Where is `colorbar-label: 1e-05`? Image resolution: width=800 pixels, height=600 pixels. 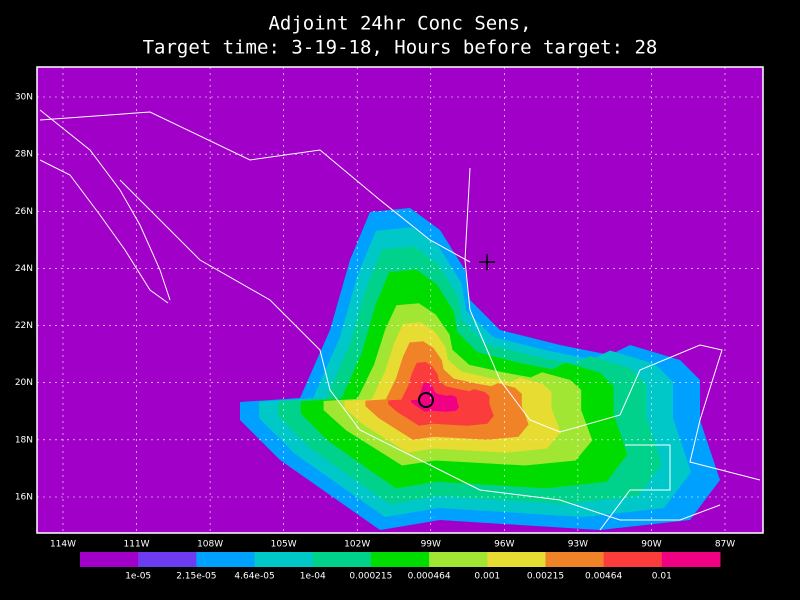
colorbar-label: 1e-05 is located at coordinates (138, 577).